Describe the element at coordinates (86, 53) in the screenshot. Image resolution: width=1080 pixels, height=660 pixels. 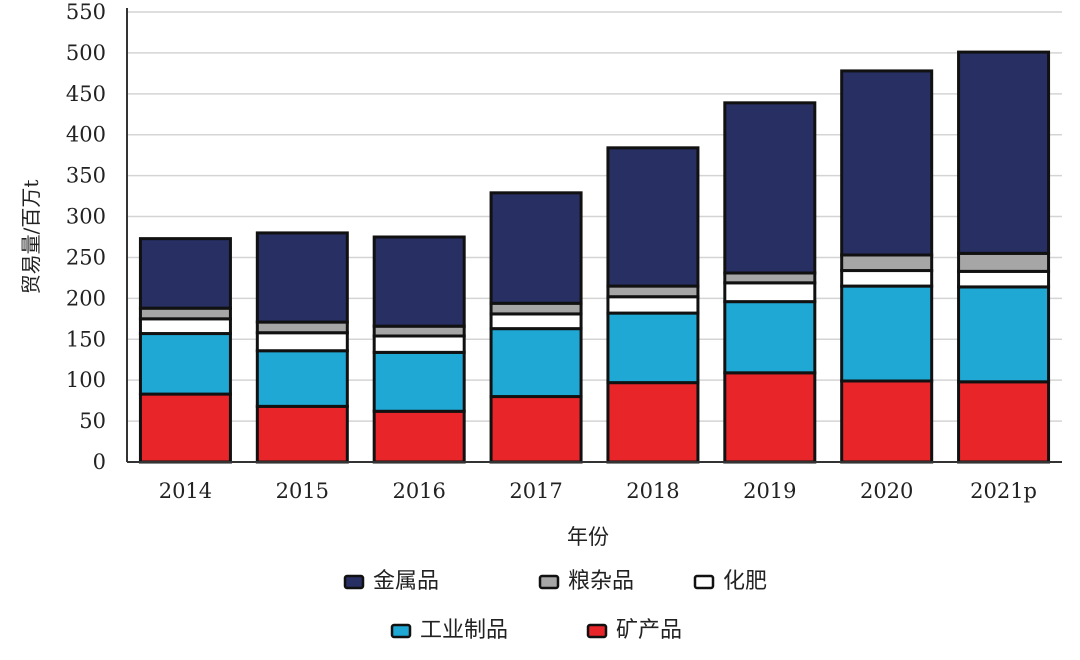
I see `y-tick-label: 500` at that location.